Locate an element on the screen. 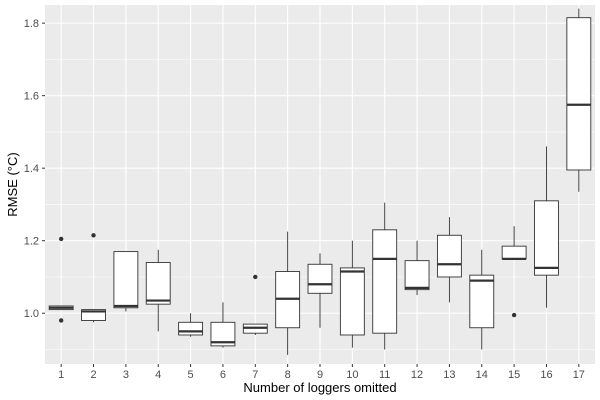 This screenshot has height=400, width=600. x-tick-label: 10 is located at coordinates (352, 375).